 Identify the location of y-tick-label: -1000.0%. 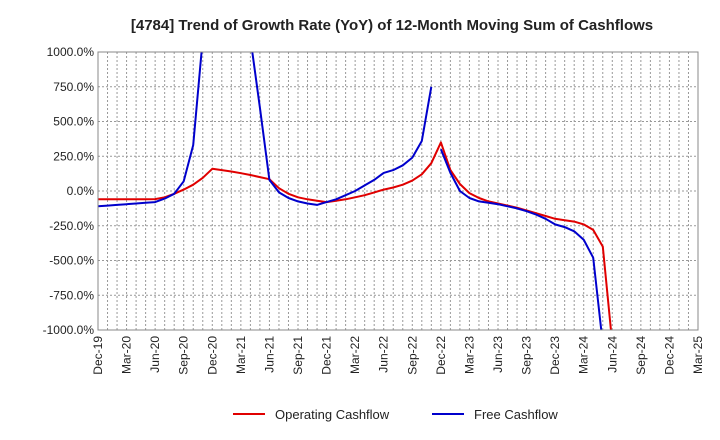
(69, 330).